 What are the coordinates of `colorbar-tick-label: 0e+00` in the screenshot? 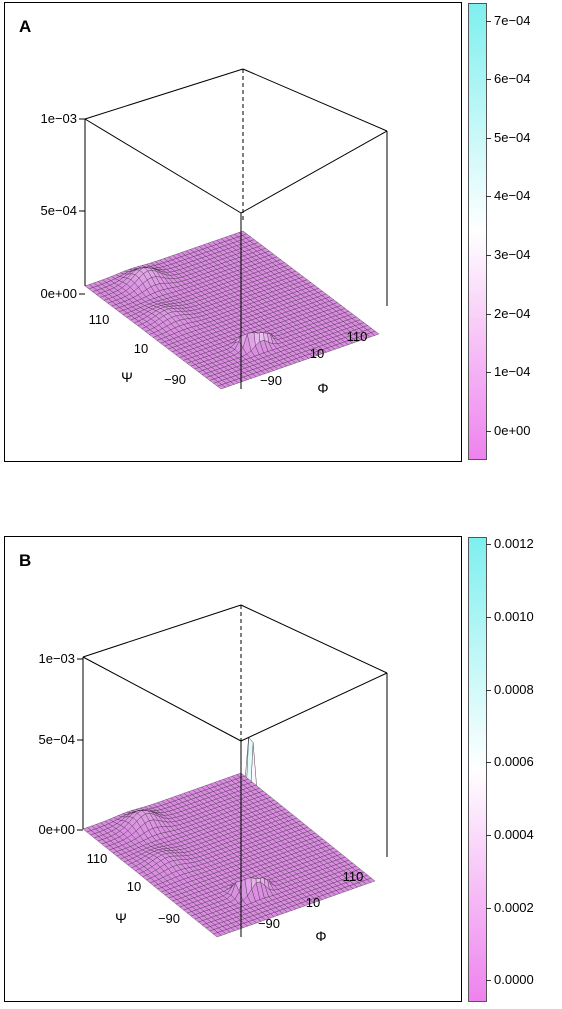 It's located at (512, 430).